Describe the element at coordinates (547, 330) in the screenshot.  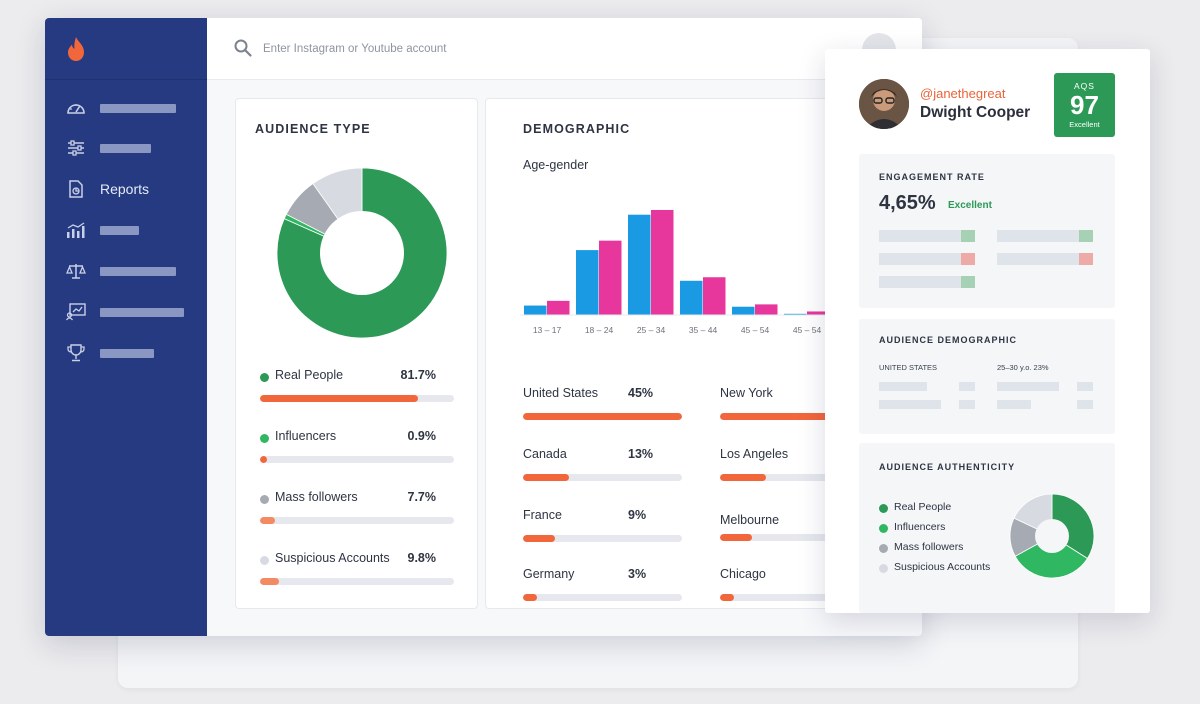
I see `x-tick-label: 13 – 17` at that location.